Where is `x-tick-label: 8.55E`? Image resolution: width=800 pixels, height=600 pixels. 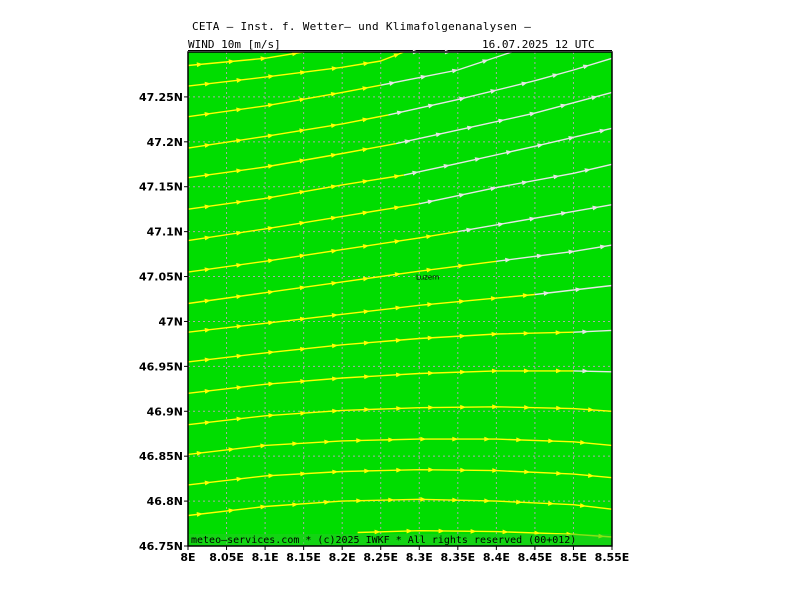 x-tick-label: 8.55E is located at coordinates (612, 557).